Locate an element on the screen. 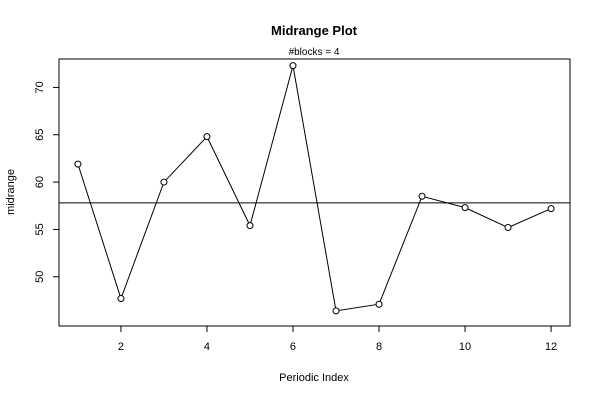 The width and height of the screenshot is (599, 400). y-axis: 50 55 60 65 70 is located at coordinates (46, 182).